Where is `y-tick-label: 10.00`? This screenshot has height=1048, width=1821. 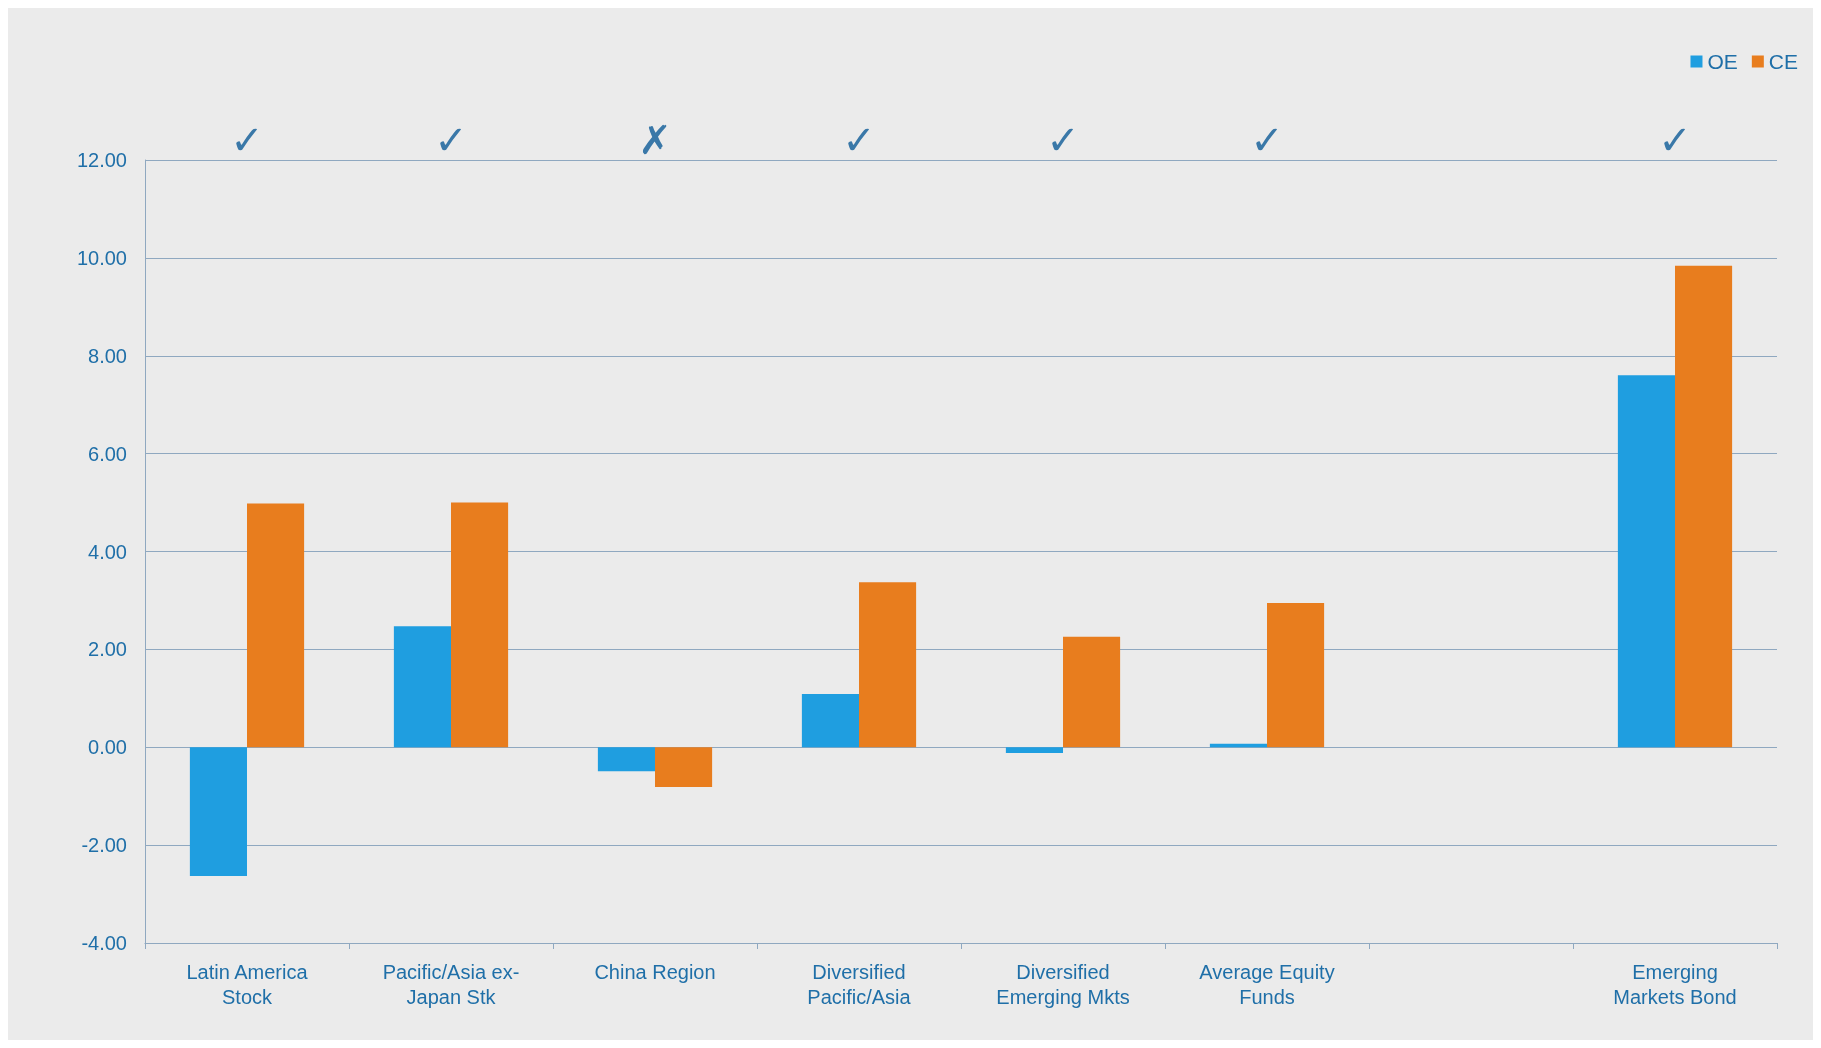
y-tick-label: 10.00 is located at coordinates (101, 257).